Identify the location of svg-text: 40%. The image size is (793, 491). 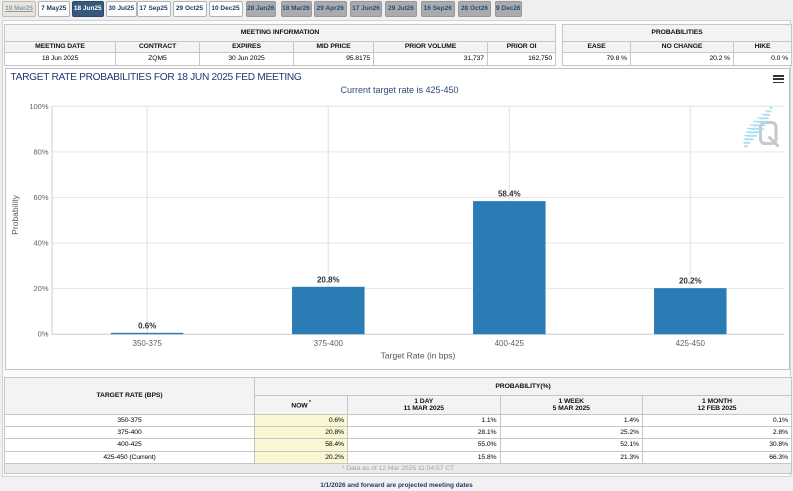
(40, 243).